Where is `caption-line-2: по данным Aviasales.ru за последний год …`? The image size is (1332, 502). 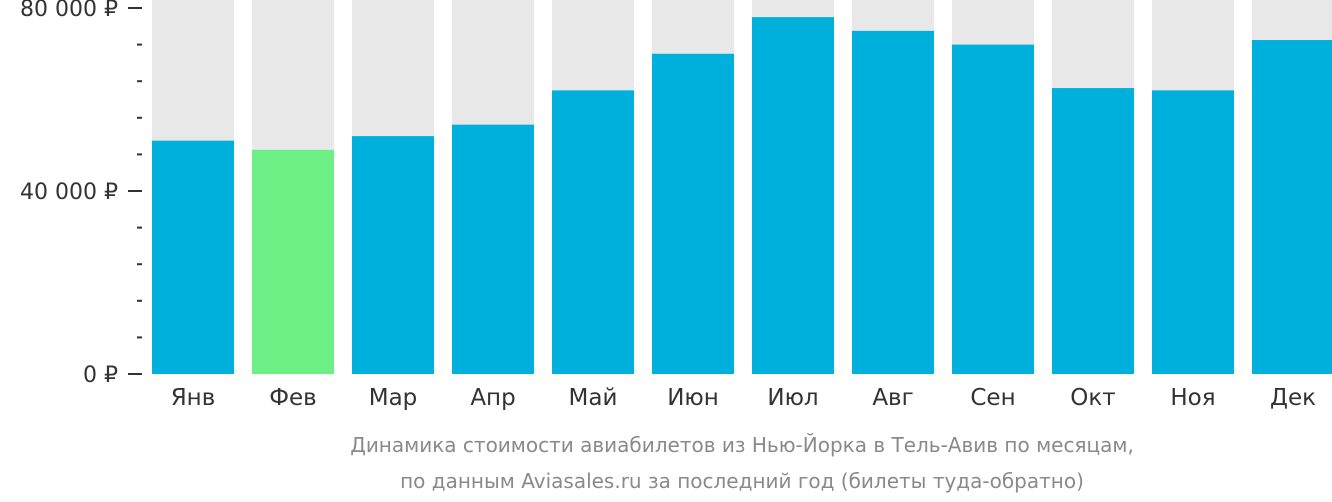 caption-line-2: по данным Aviasales.ru за последний год … is located at coordinates (742, 481).